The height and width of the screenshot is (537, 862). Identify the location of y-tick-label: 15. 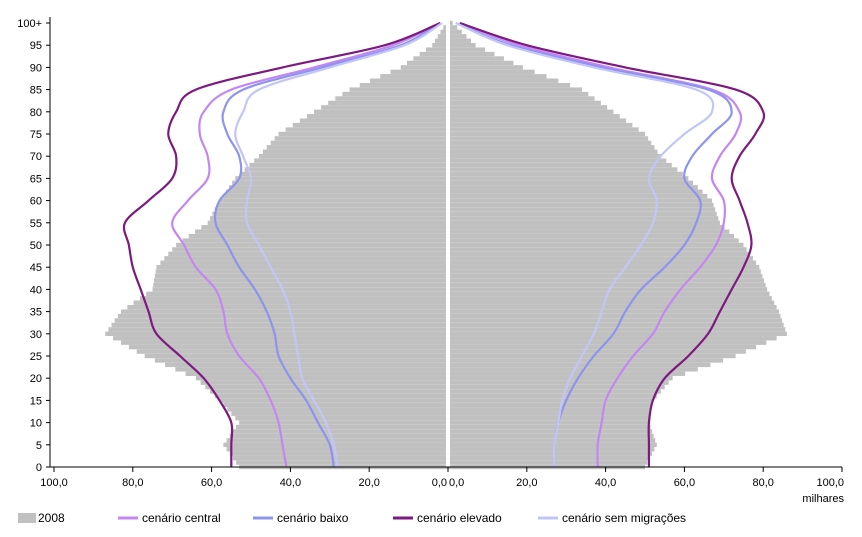
(36, 401).